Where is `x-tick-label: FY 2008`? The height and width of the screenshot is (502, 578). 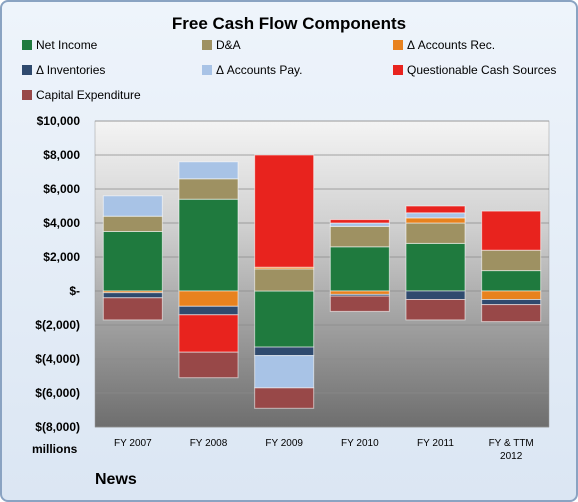
x-tick-label: FY 2008 is located at coordinates (209, 443).